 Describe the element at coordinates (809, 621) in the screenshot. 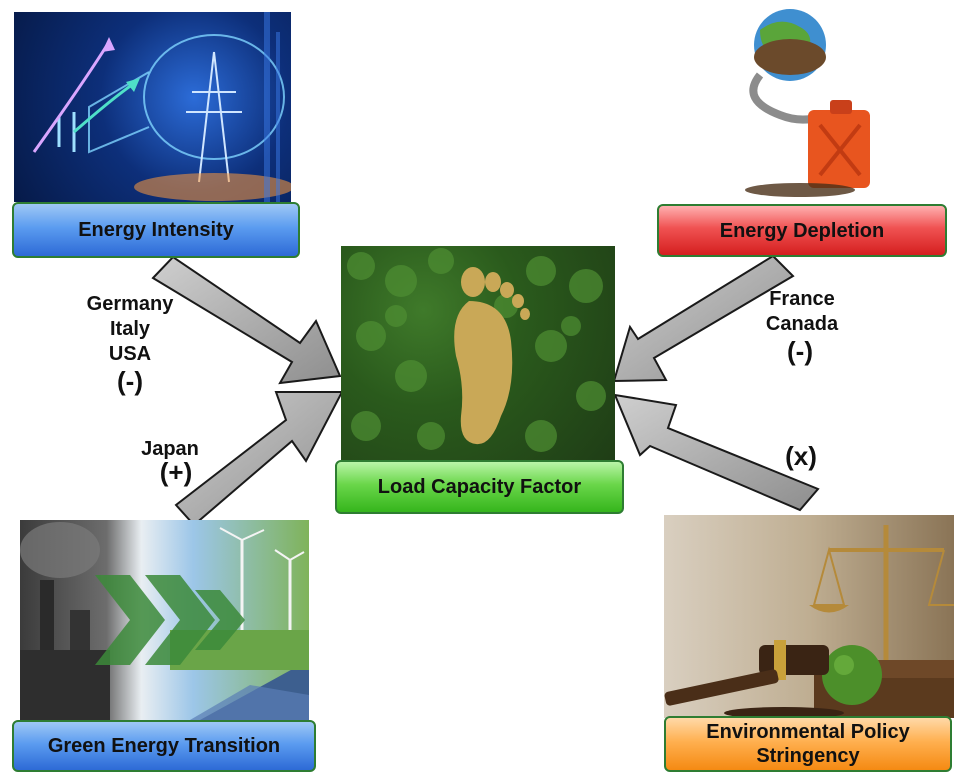

I see `scales-gavel-icon` at that location.